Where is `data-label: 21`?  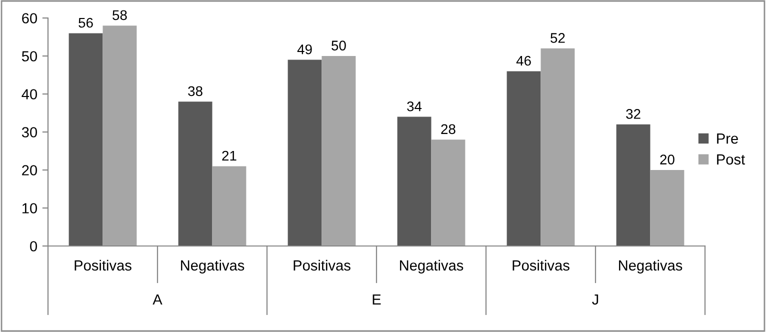
data-label: 21 is located at coordinates (229, 155).